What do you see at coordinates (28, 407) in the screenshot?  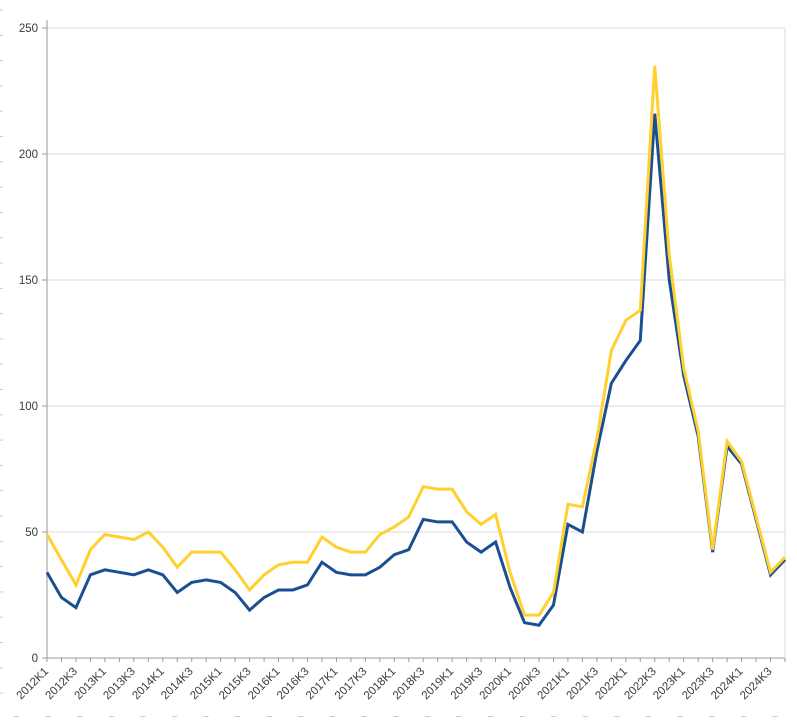 I see `y-axis-label: 100` at bounding box center [28, 407].